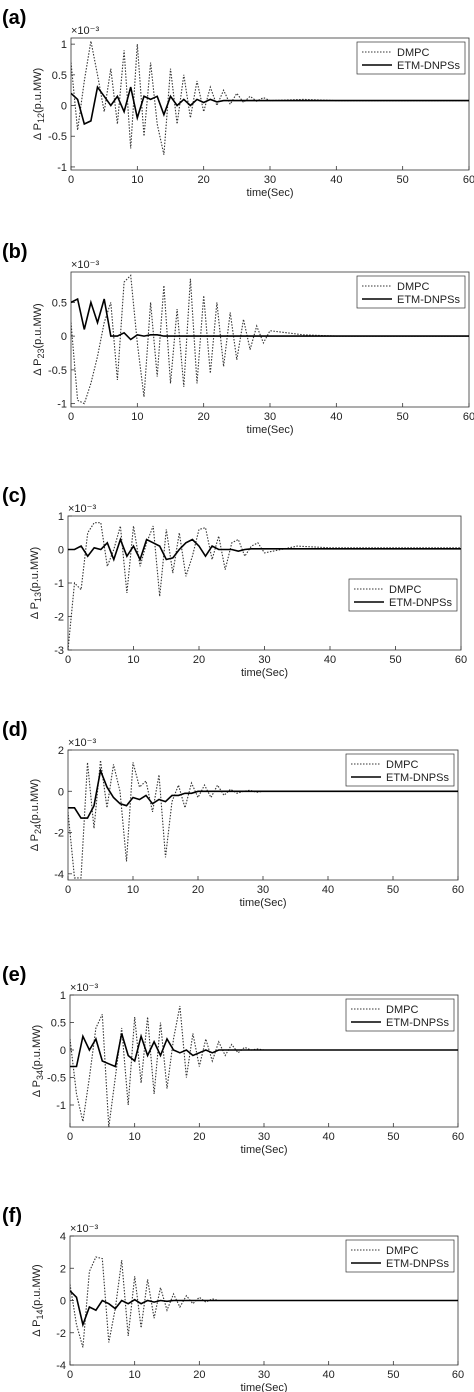 The width and height of the screenshot is (474, 1392). Describe the element at coordinates (38, 597) in the screenshot. I see `y-label-sub: 13` at that location.